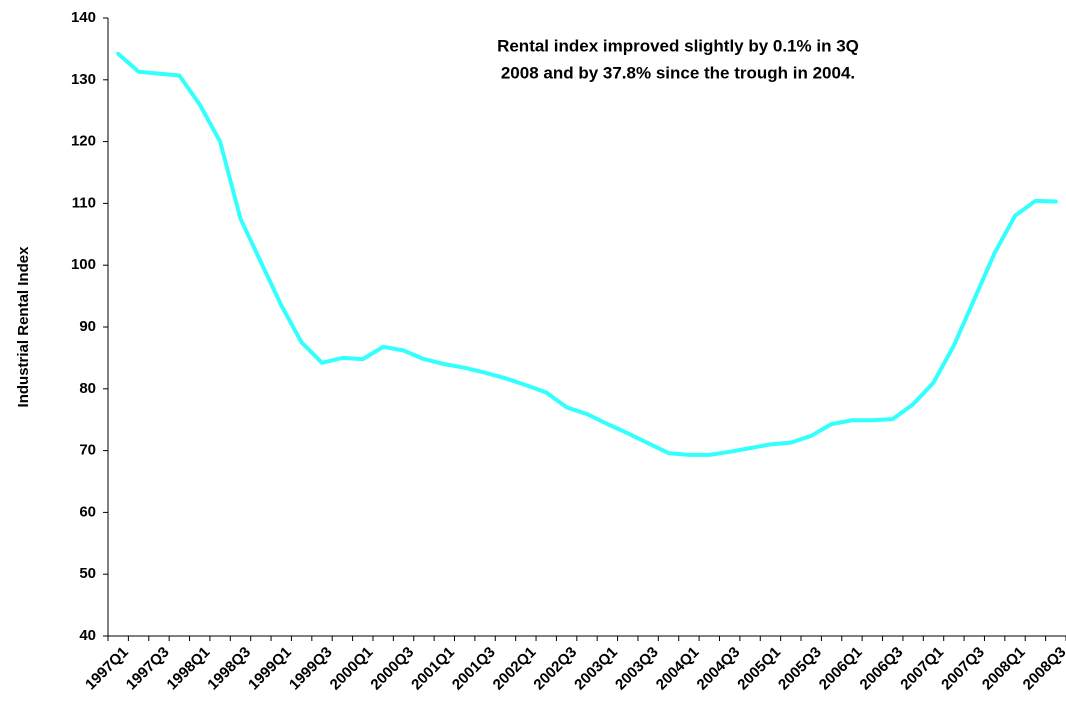  What do you see at coordinates (23, 327) in the screenshot?
I see `y-axis-label: Industrial Rental Index` at bounding box center [23, 327].